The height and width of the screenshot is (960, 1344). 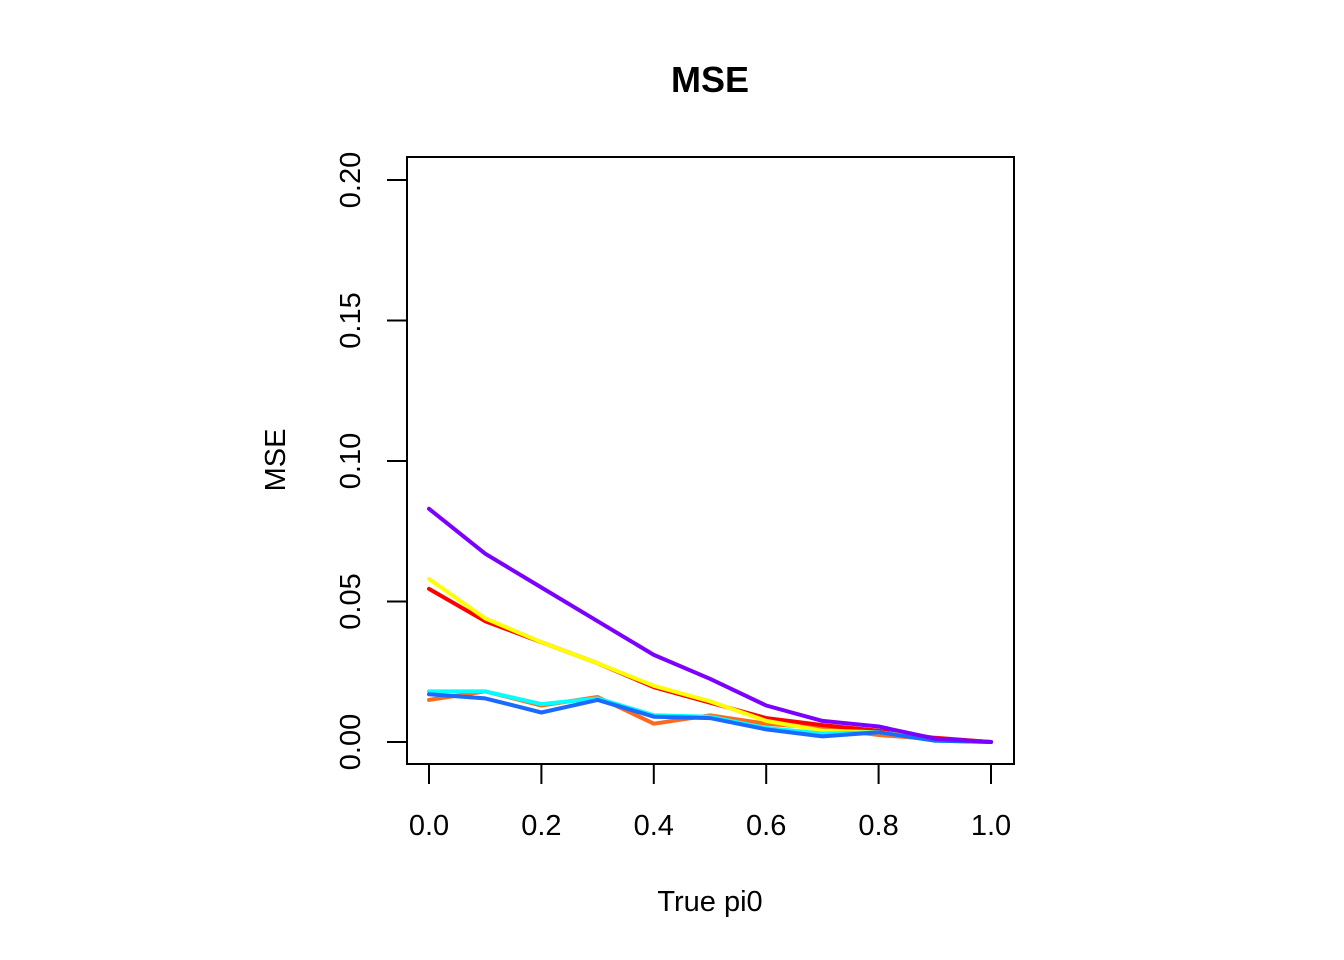 I want to click on x-tick-label: 0.0, so click(x=429, y=826).